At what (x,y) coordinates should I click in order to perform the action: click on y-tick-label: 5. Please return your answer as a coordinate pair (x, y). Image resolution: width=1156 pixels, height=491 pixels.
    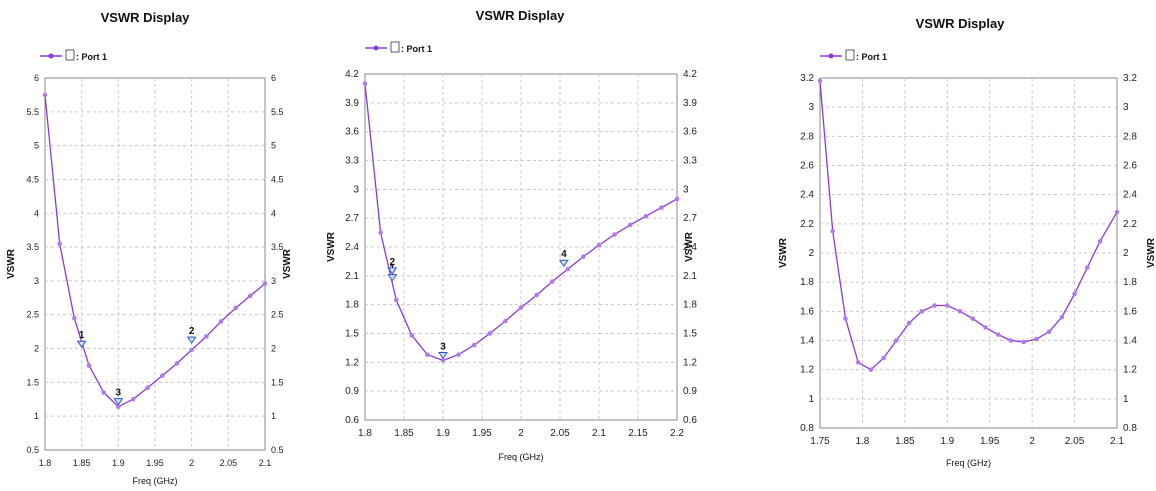
    Looking at the image, I should click on (36, 146).